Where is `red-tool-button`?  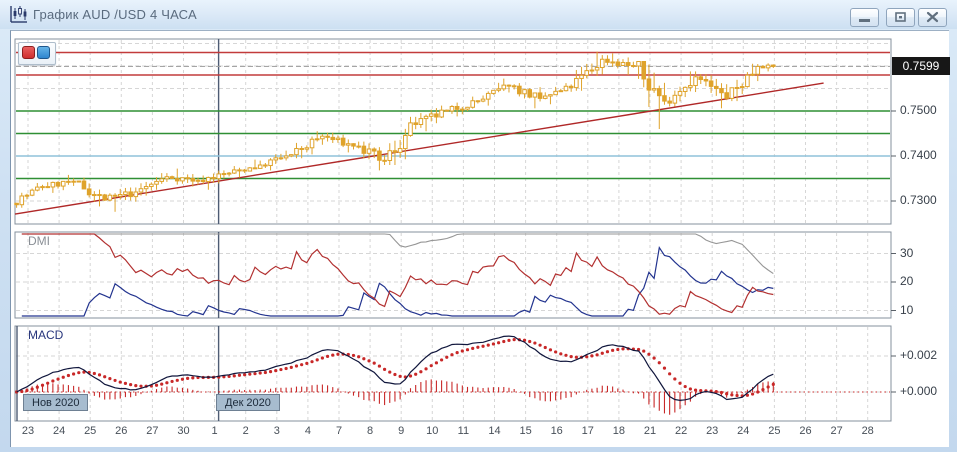
red-tool-button is located at coordinates (28, 52).